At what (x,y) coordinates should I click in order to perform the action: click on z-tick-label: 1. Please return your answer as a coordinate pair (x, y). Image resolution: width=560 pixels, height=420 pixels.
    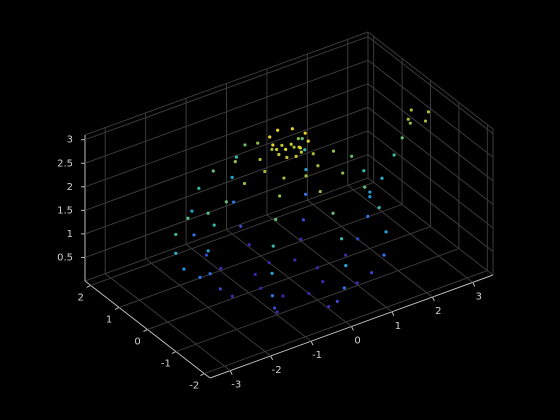
    Looking at the image, I should click on (70, 234).